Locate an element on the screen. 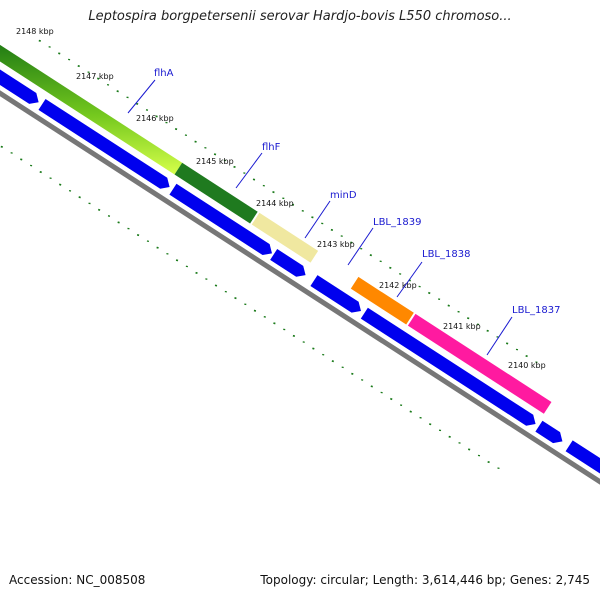  gene-bar-flha is located at coordinates (91, 108).